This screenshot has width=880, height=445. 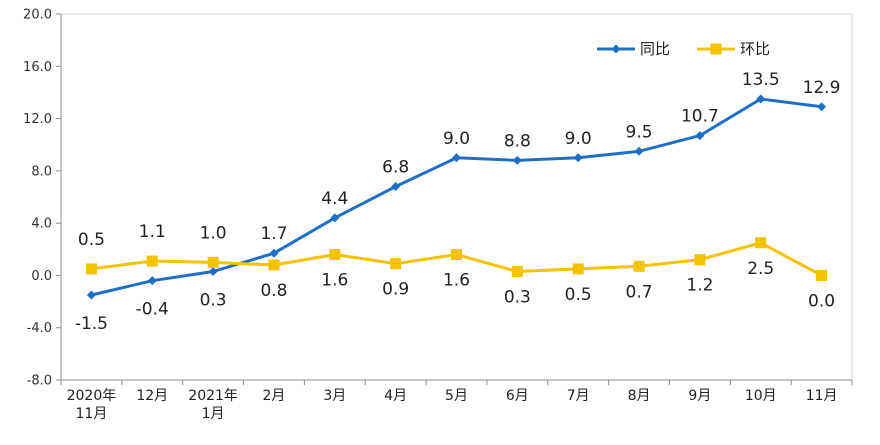 I want to click on data-label-mom: 1.1, so click(x=152, y=232).